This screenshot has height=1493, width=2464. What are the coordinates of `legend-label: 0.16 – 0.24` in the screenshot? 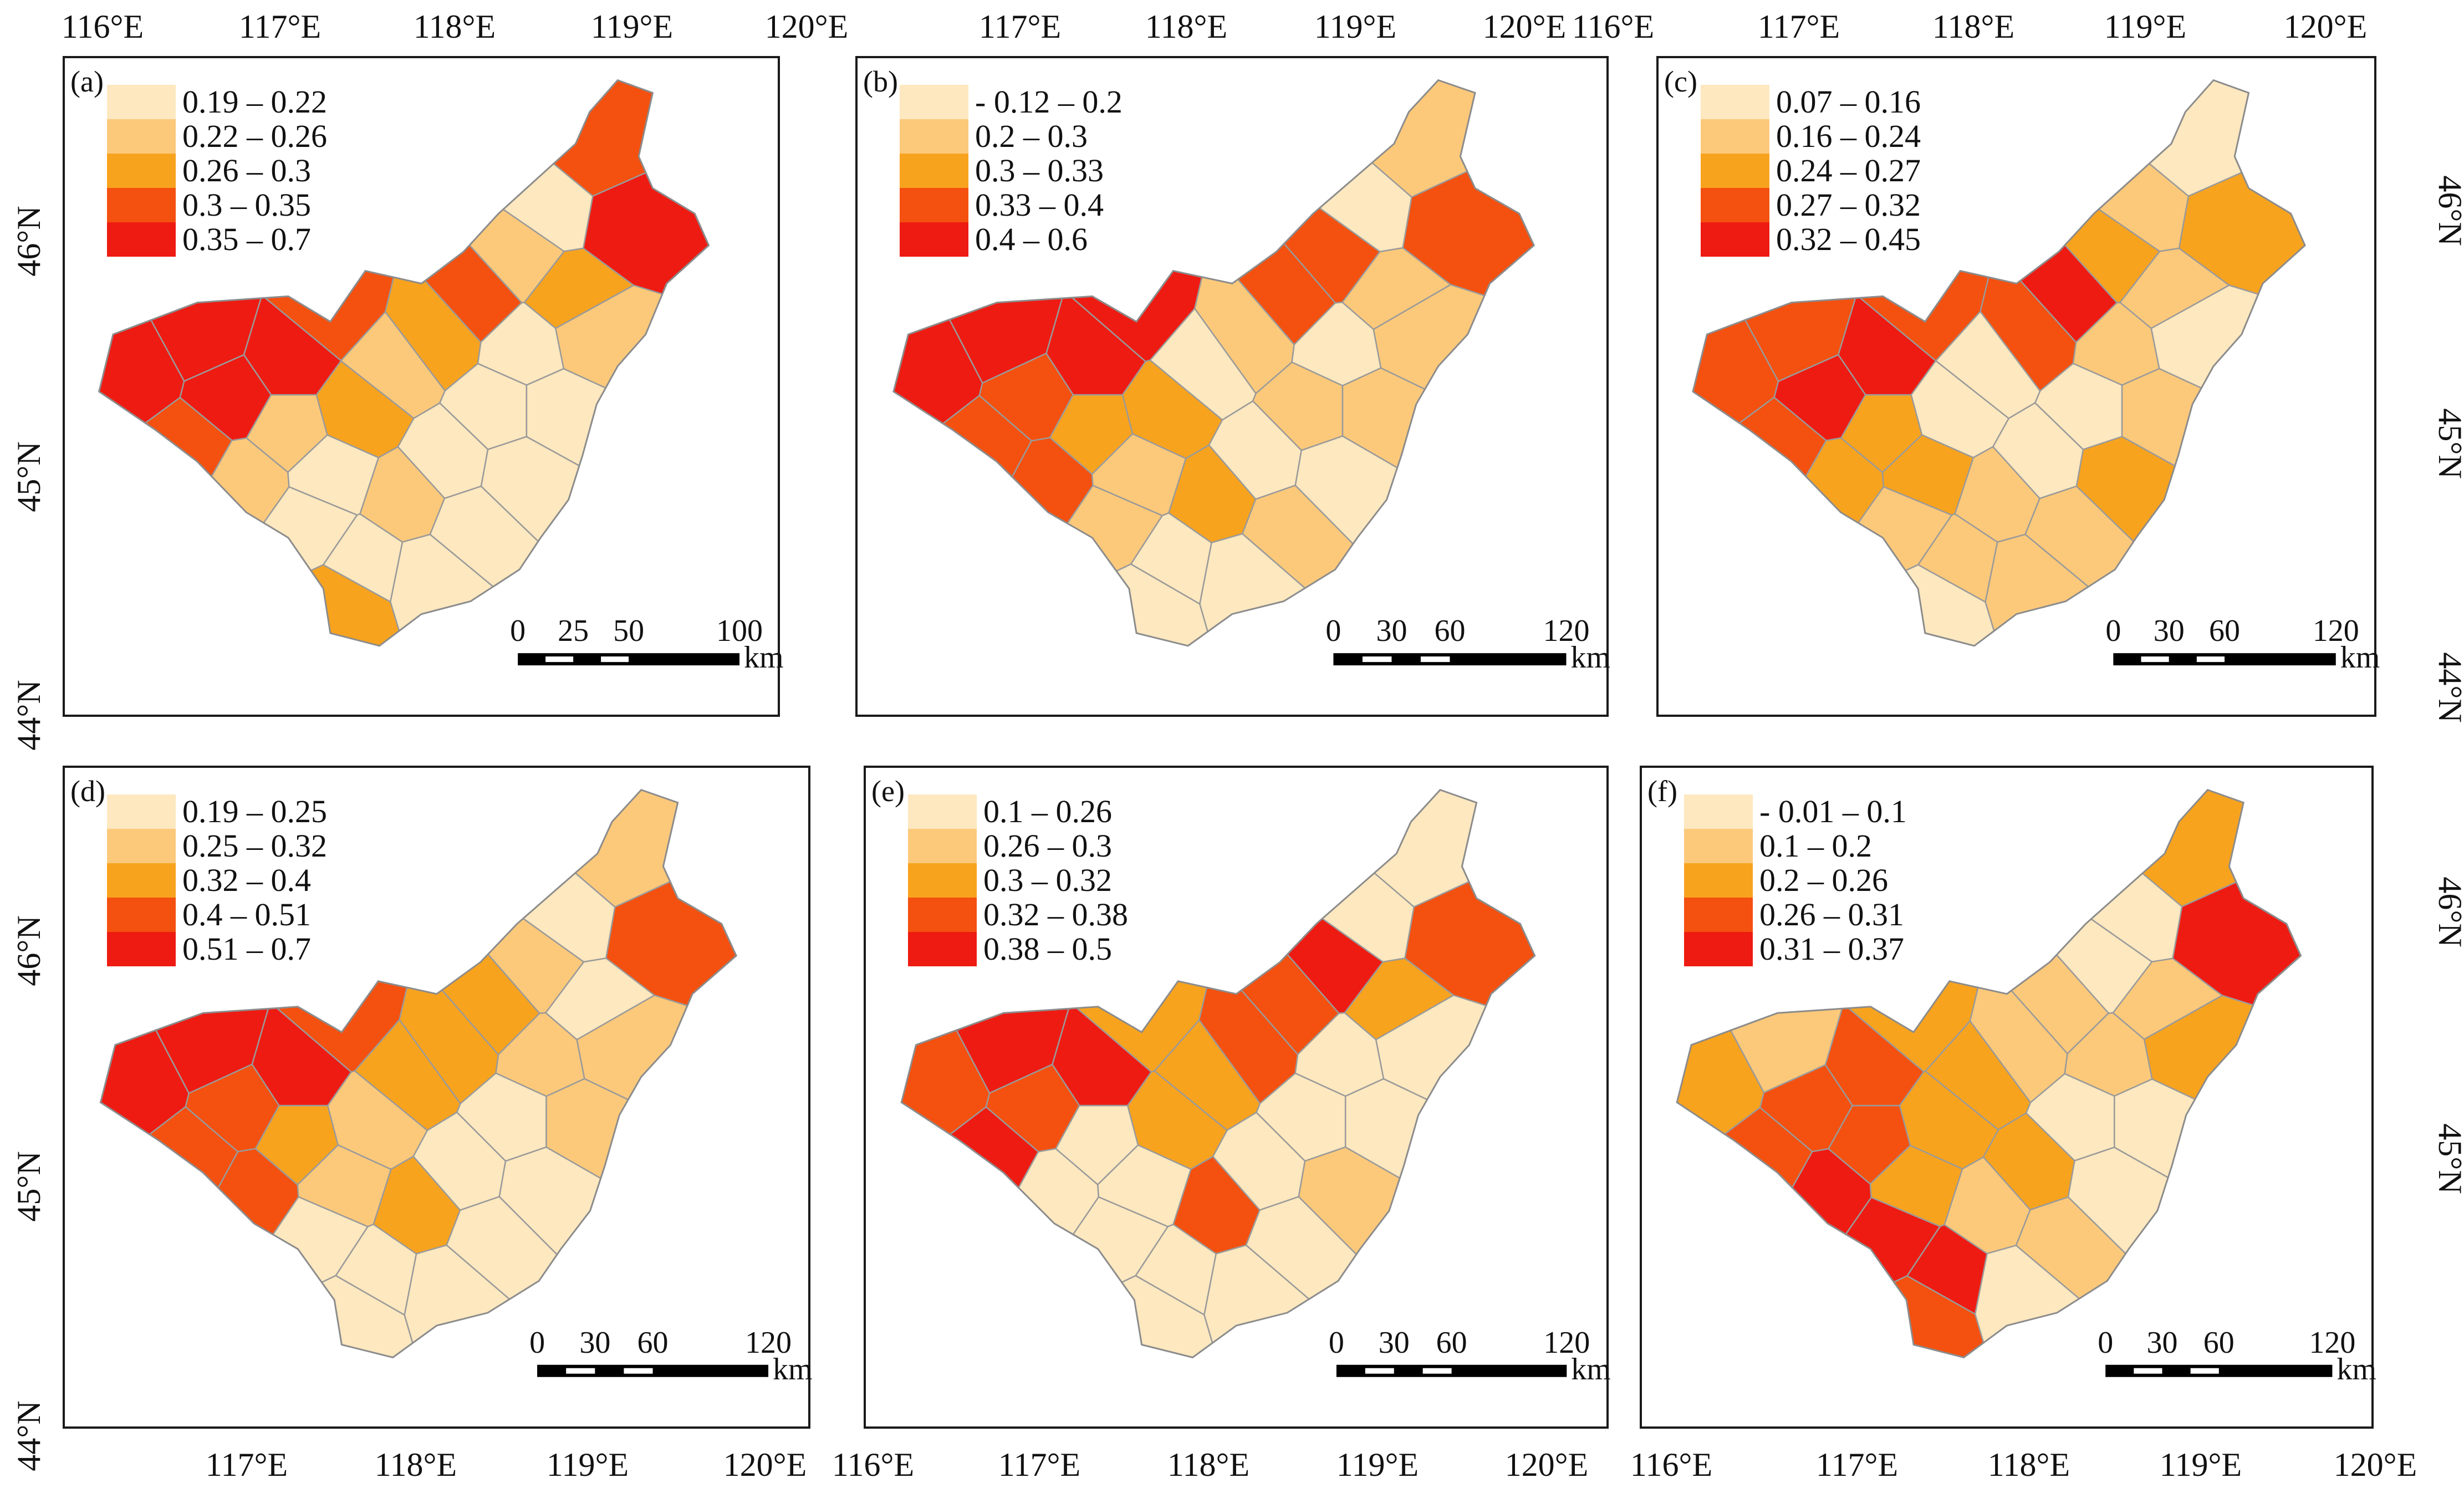 It's located at (1848, 136).